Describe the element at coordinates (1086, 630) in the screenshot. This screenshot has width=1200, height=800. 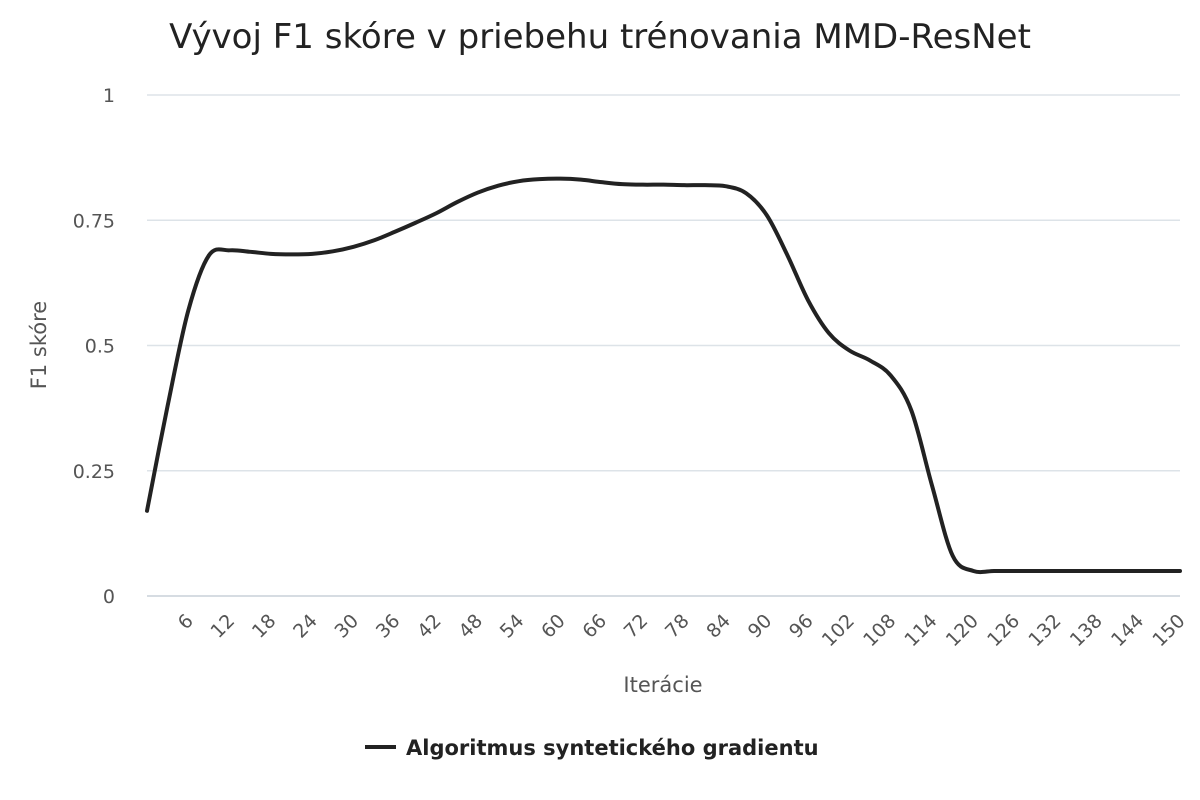
I see `x-tick-label: 138` at that location.